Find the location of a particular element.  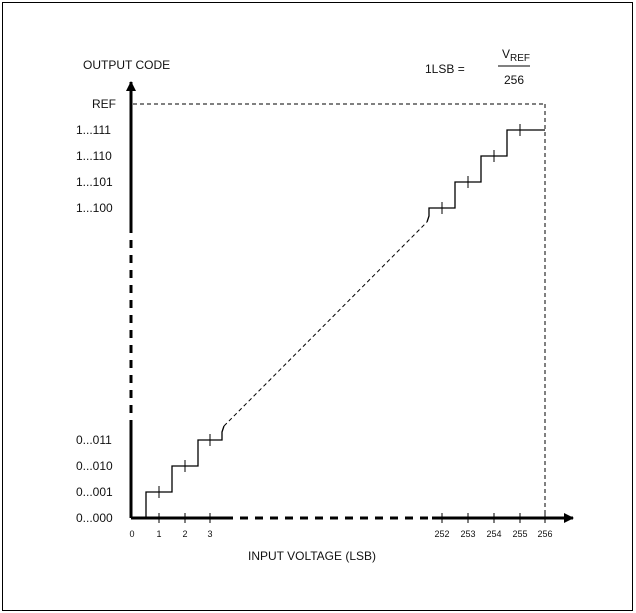

formula-numerator: VREF is located at coordinates (516, 55).